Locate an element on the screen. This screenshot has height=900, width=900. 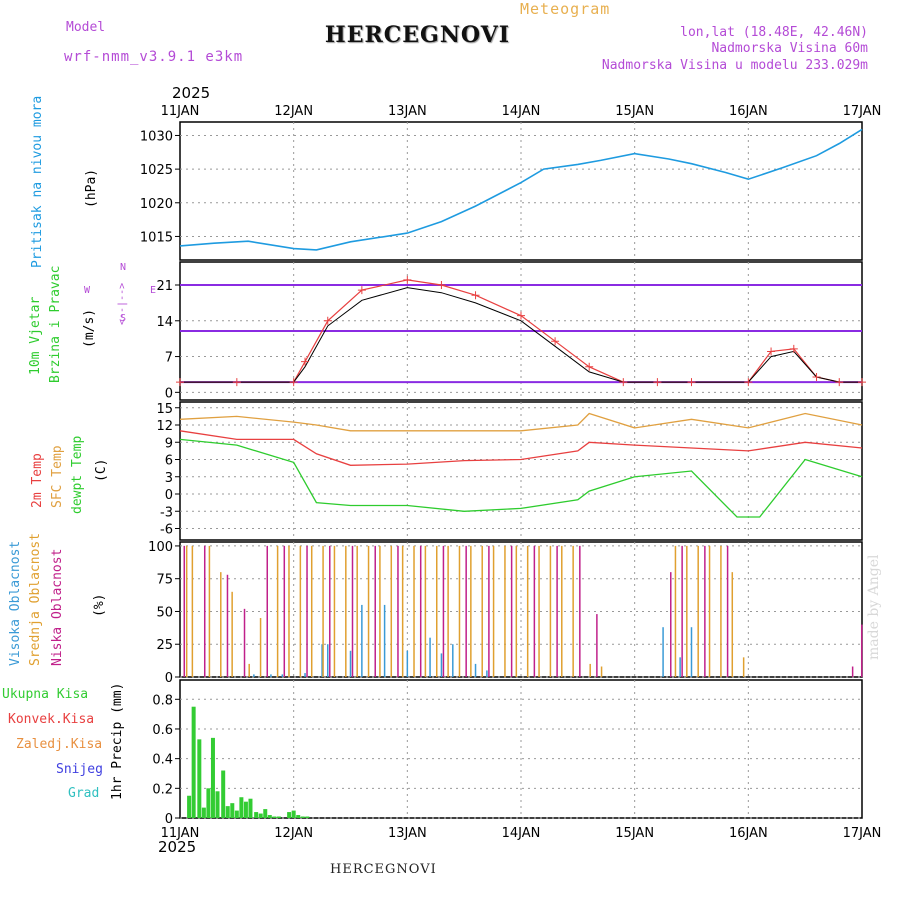
y-tick-label: 6 is located at coordinates (169, 461).